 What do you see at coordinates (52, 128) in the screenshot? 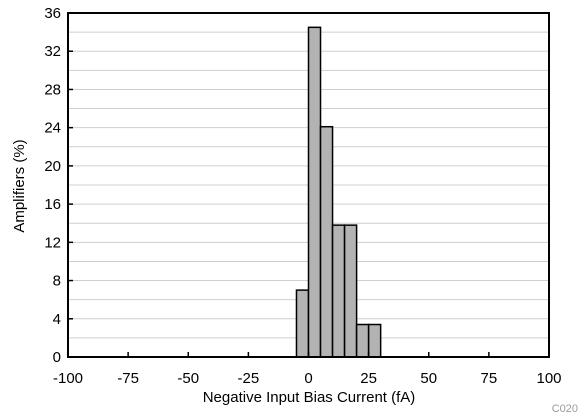
I see `y-tick-label: 24` at bounding box center [52, 128].